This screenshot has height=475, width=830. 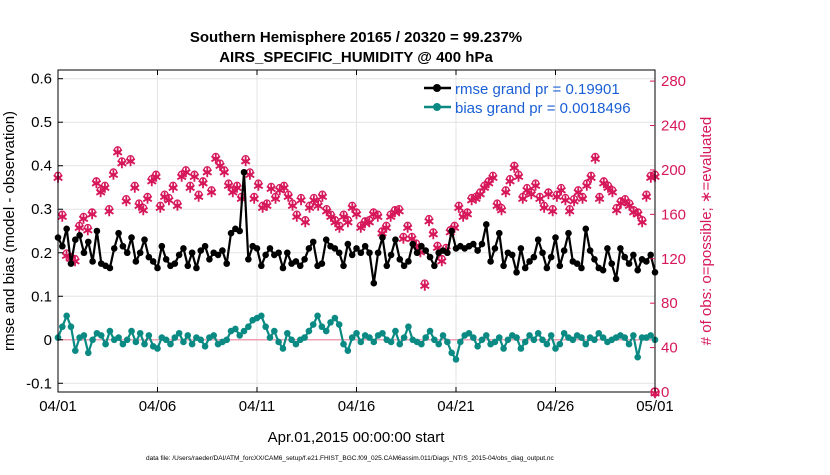 I want to click on legend-bias-label: bias grand pr = 0.0018496, so click(x=543, y=108).